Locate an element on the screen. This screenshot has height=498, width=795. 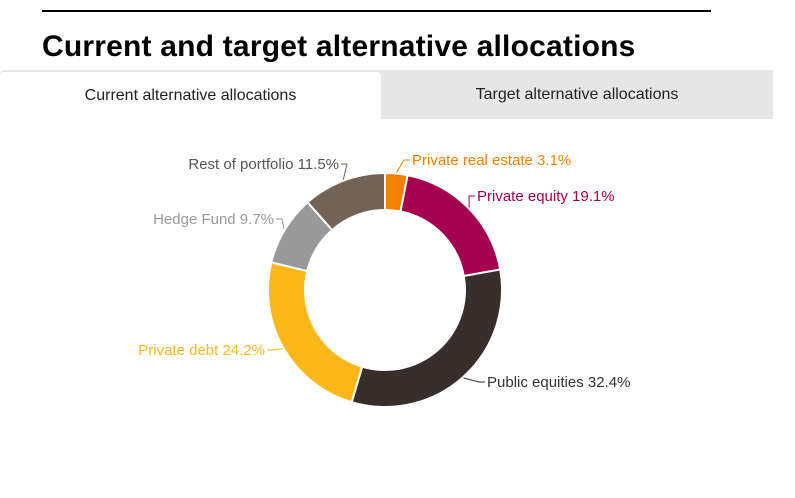
top-rule is located at coordinates (376, 11).